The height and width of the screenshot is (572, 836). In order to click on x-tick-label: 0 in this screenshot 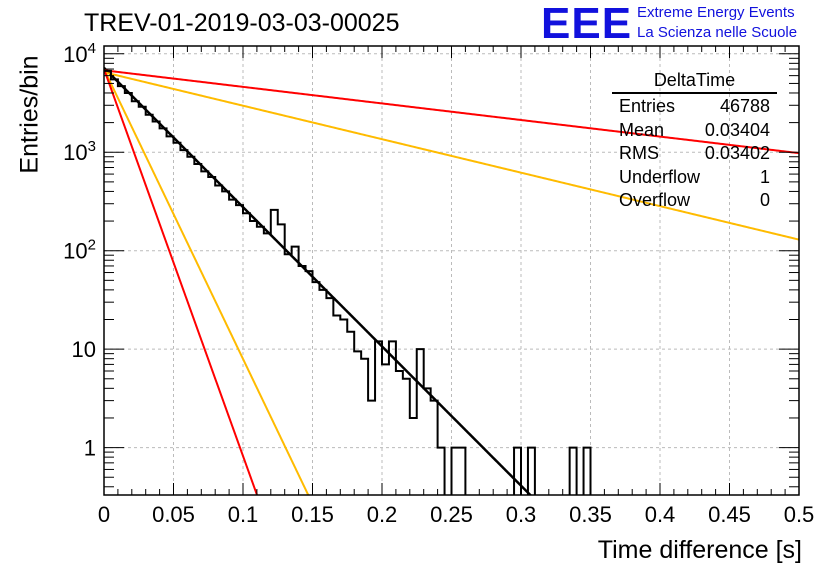, I will do `click(104, 514)`.